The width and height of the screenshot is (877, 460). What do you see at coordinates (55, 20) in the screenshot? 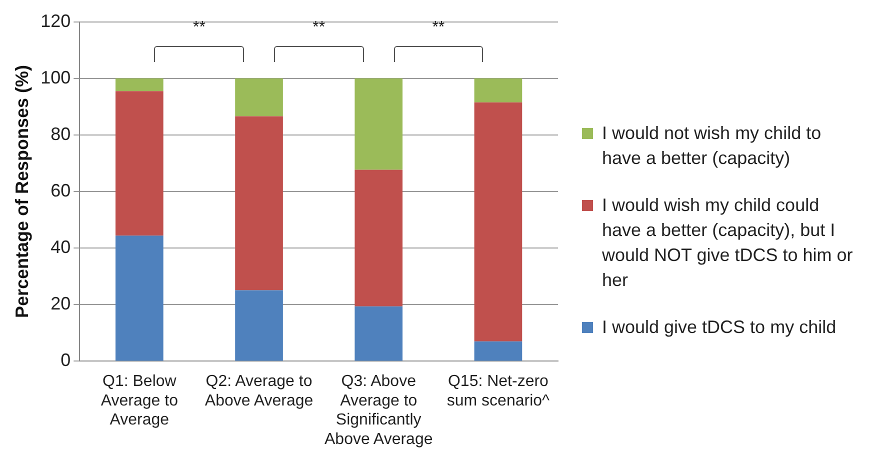
I see `y-tick-label: 120` at bounding box center [55, 20].